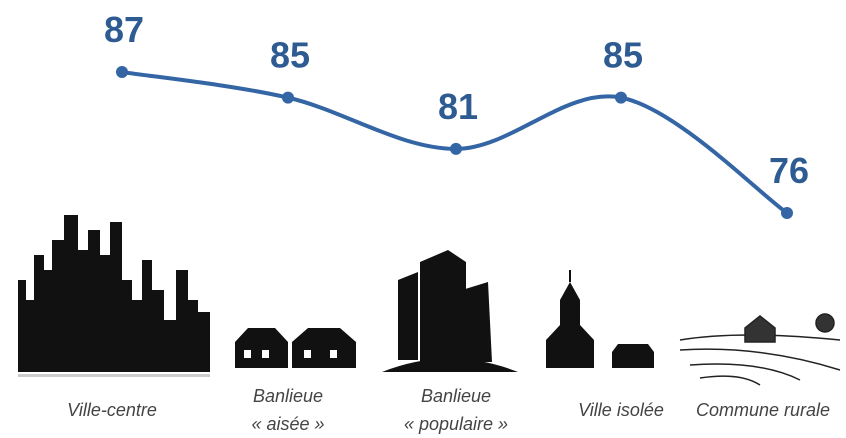  What do you see at coordinates (458, 106) in the screenshot?
I see `value-label: 81` at bounding box center [458, 106].